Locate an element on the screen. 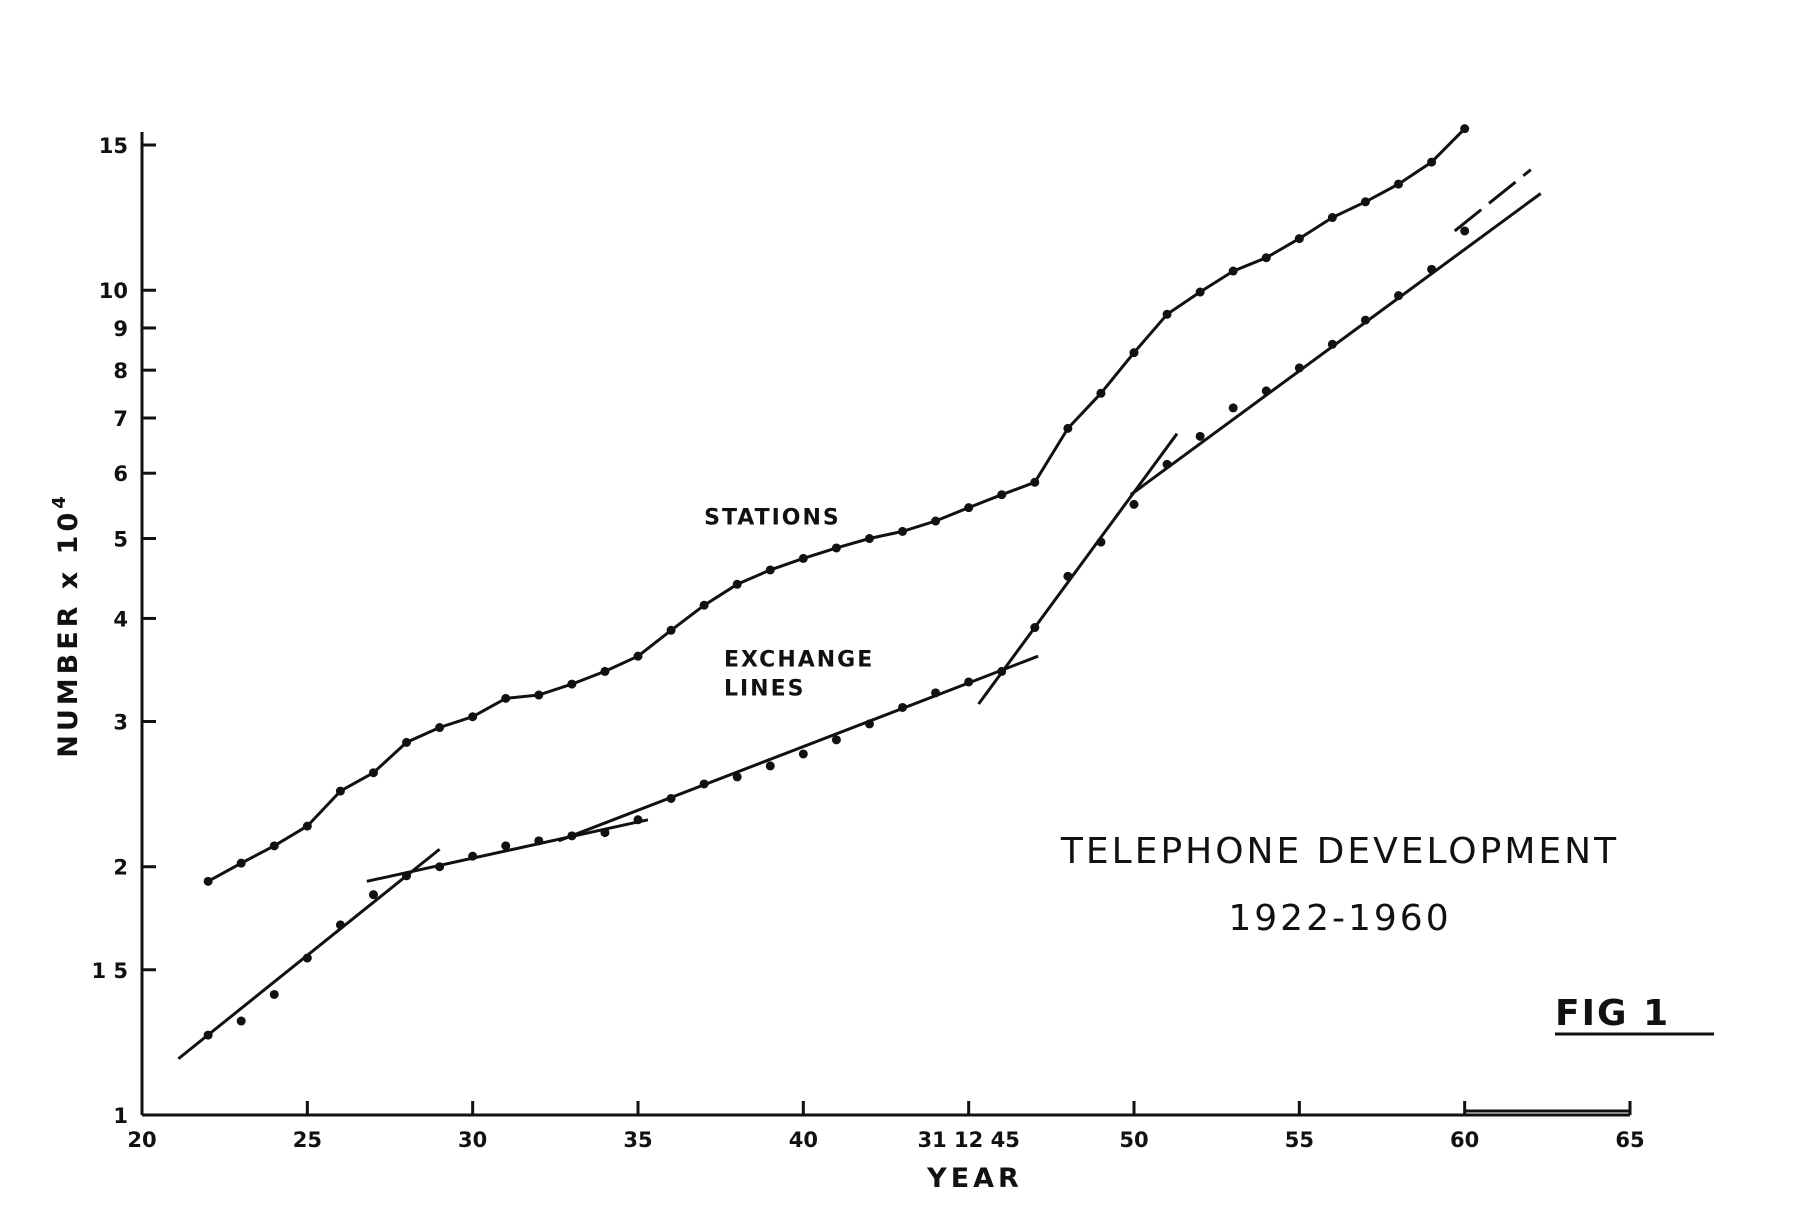 This screenshot has height=1210, width=1798. y-tick-label: 15 is located at coordinates (113, 146).